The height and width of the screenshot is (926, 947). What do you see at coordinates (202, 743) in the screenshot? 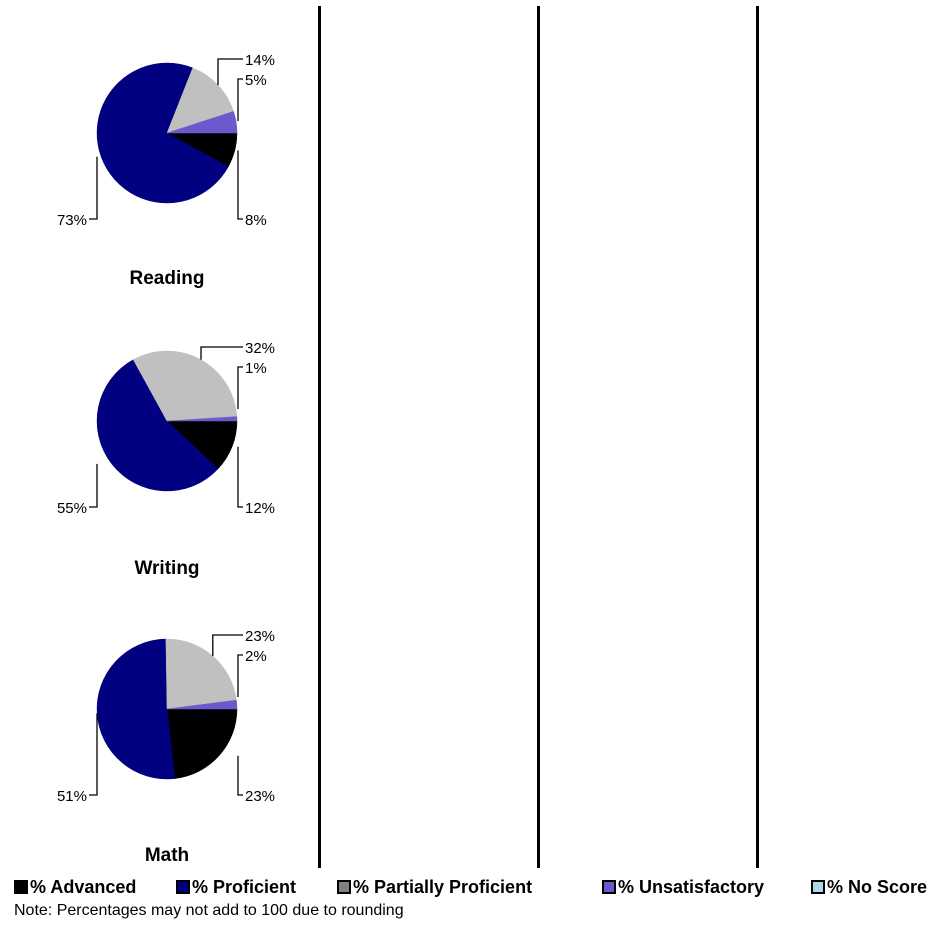
I see `math-slice-advanced` at bounding box center [202, 743].